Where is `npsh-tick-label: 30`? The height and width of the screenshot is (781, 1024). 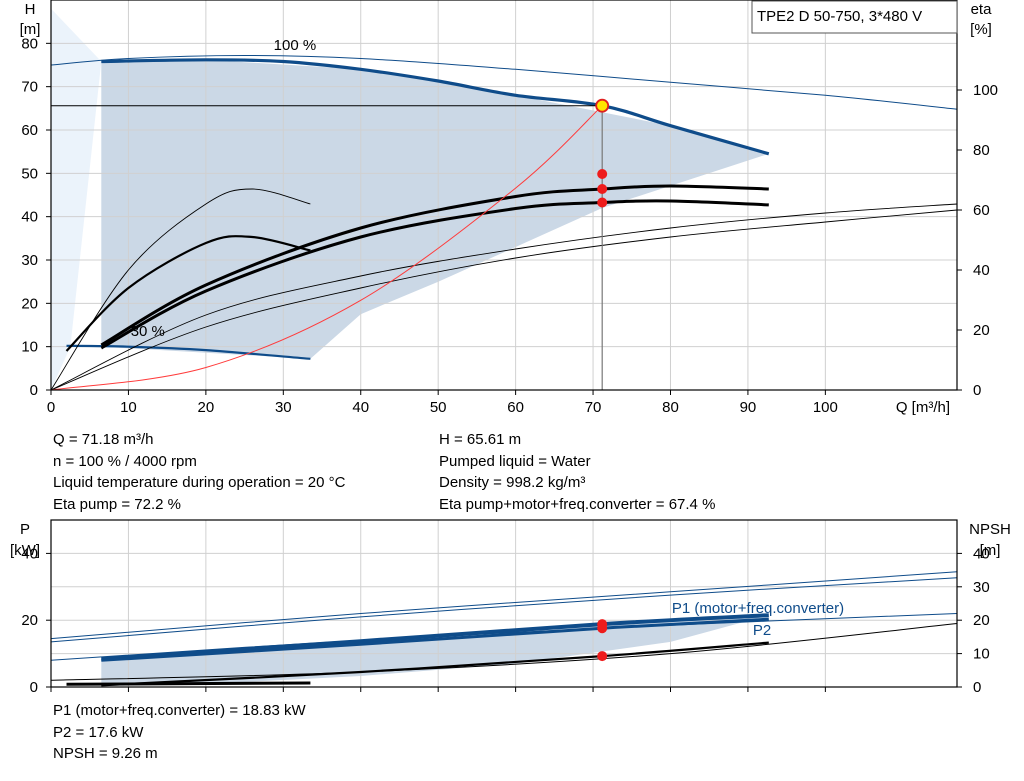
npsh-tick-label: 30 is located at coordinates (981, 587).